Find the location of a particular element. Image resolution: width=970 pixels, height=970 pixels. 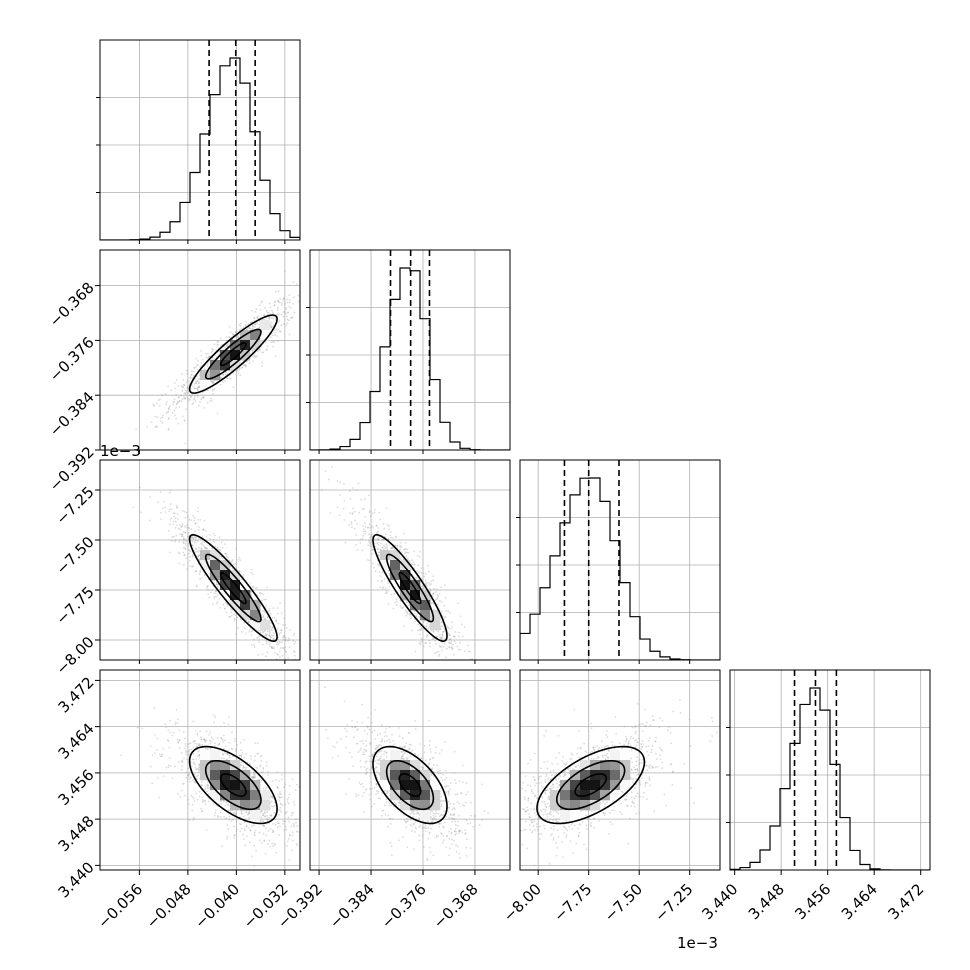

x-tick-label-2-3: −7.25 is located at coordinates (673, 902).